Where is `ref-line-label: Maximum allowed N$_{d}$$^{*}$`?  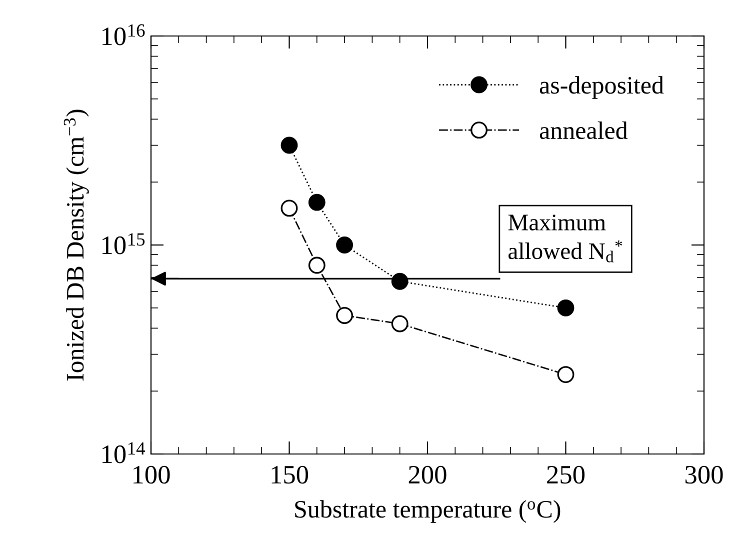 ref-line-label: Maximum allowed N$_{d}$$^{*}$ is located at coordinates (565, 238).